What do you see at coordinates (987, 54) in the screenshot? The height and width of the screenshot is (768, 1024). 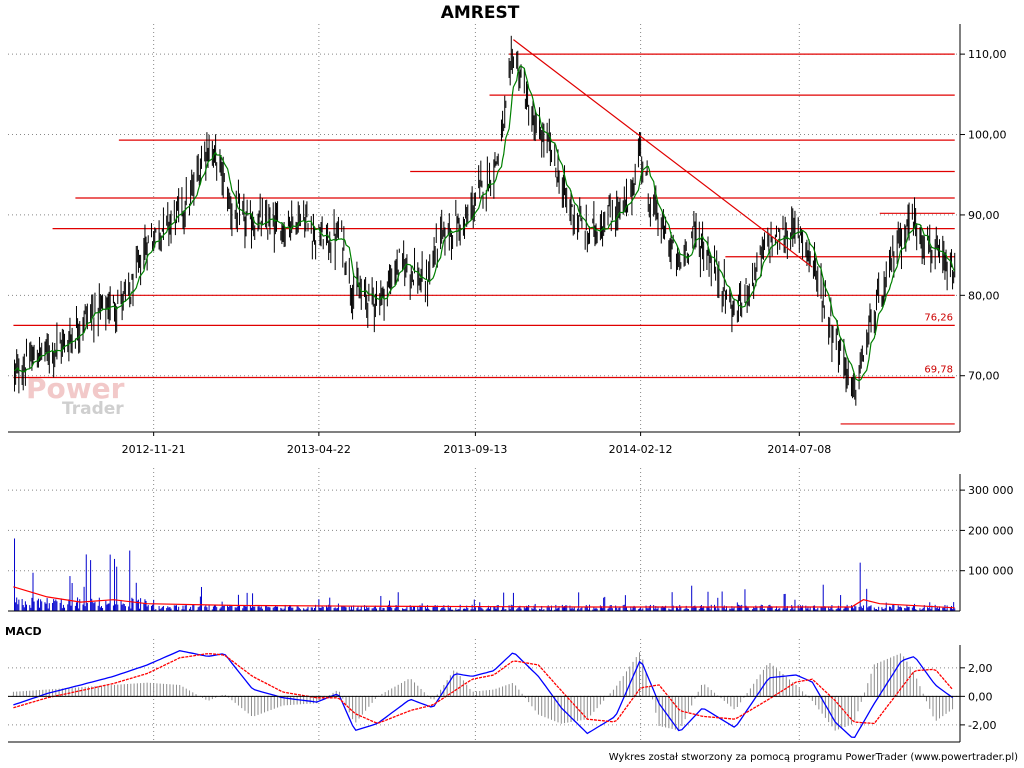 I see `price-y-tick-label: 110,00` at bounding box center [987, 54].